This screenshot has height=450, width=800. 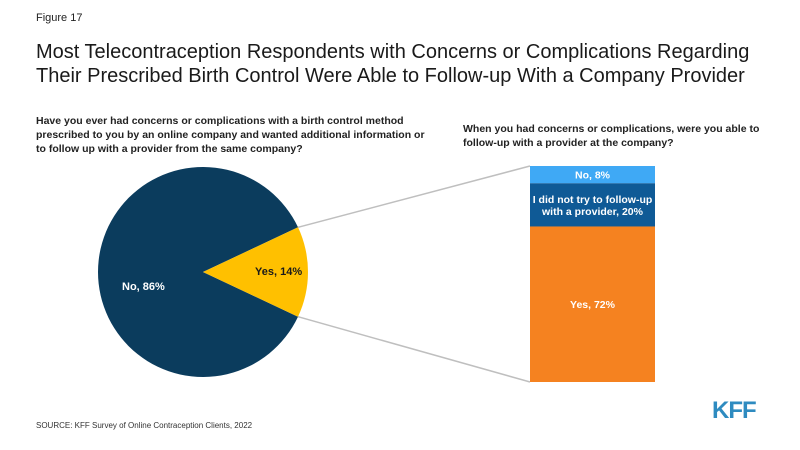 What do you see at coordinates (198, 272) in the screenshot?
I see `pie-slice-no` at bounding box center [198, 272].